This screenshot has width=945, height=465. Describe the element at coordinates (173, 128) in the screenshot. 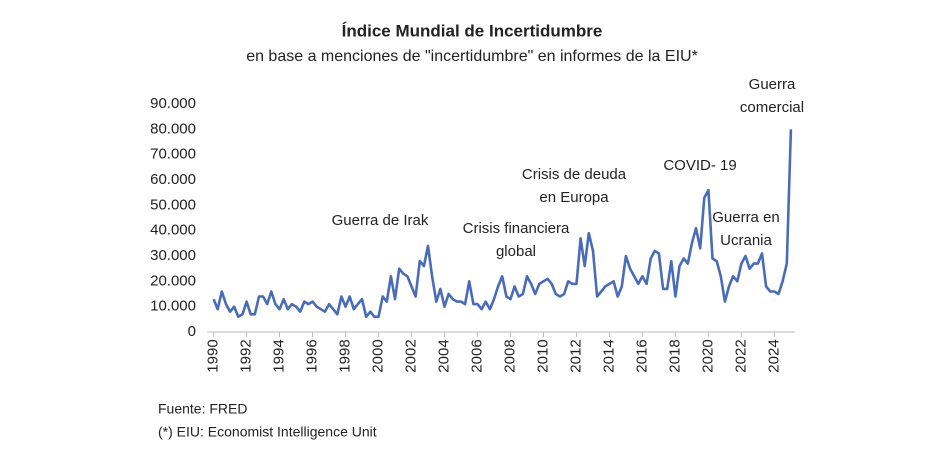

I see `y-tick-label: 80.000` at that location.